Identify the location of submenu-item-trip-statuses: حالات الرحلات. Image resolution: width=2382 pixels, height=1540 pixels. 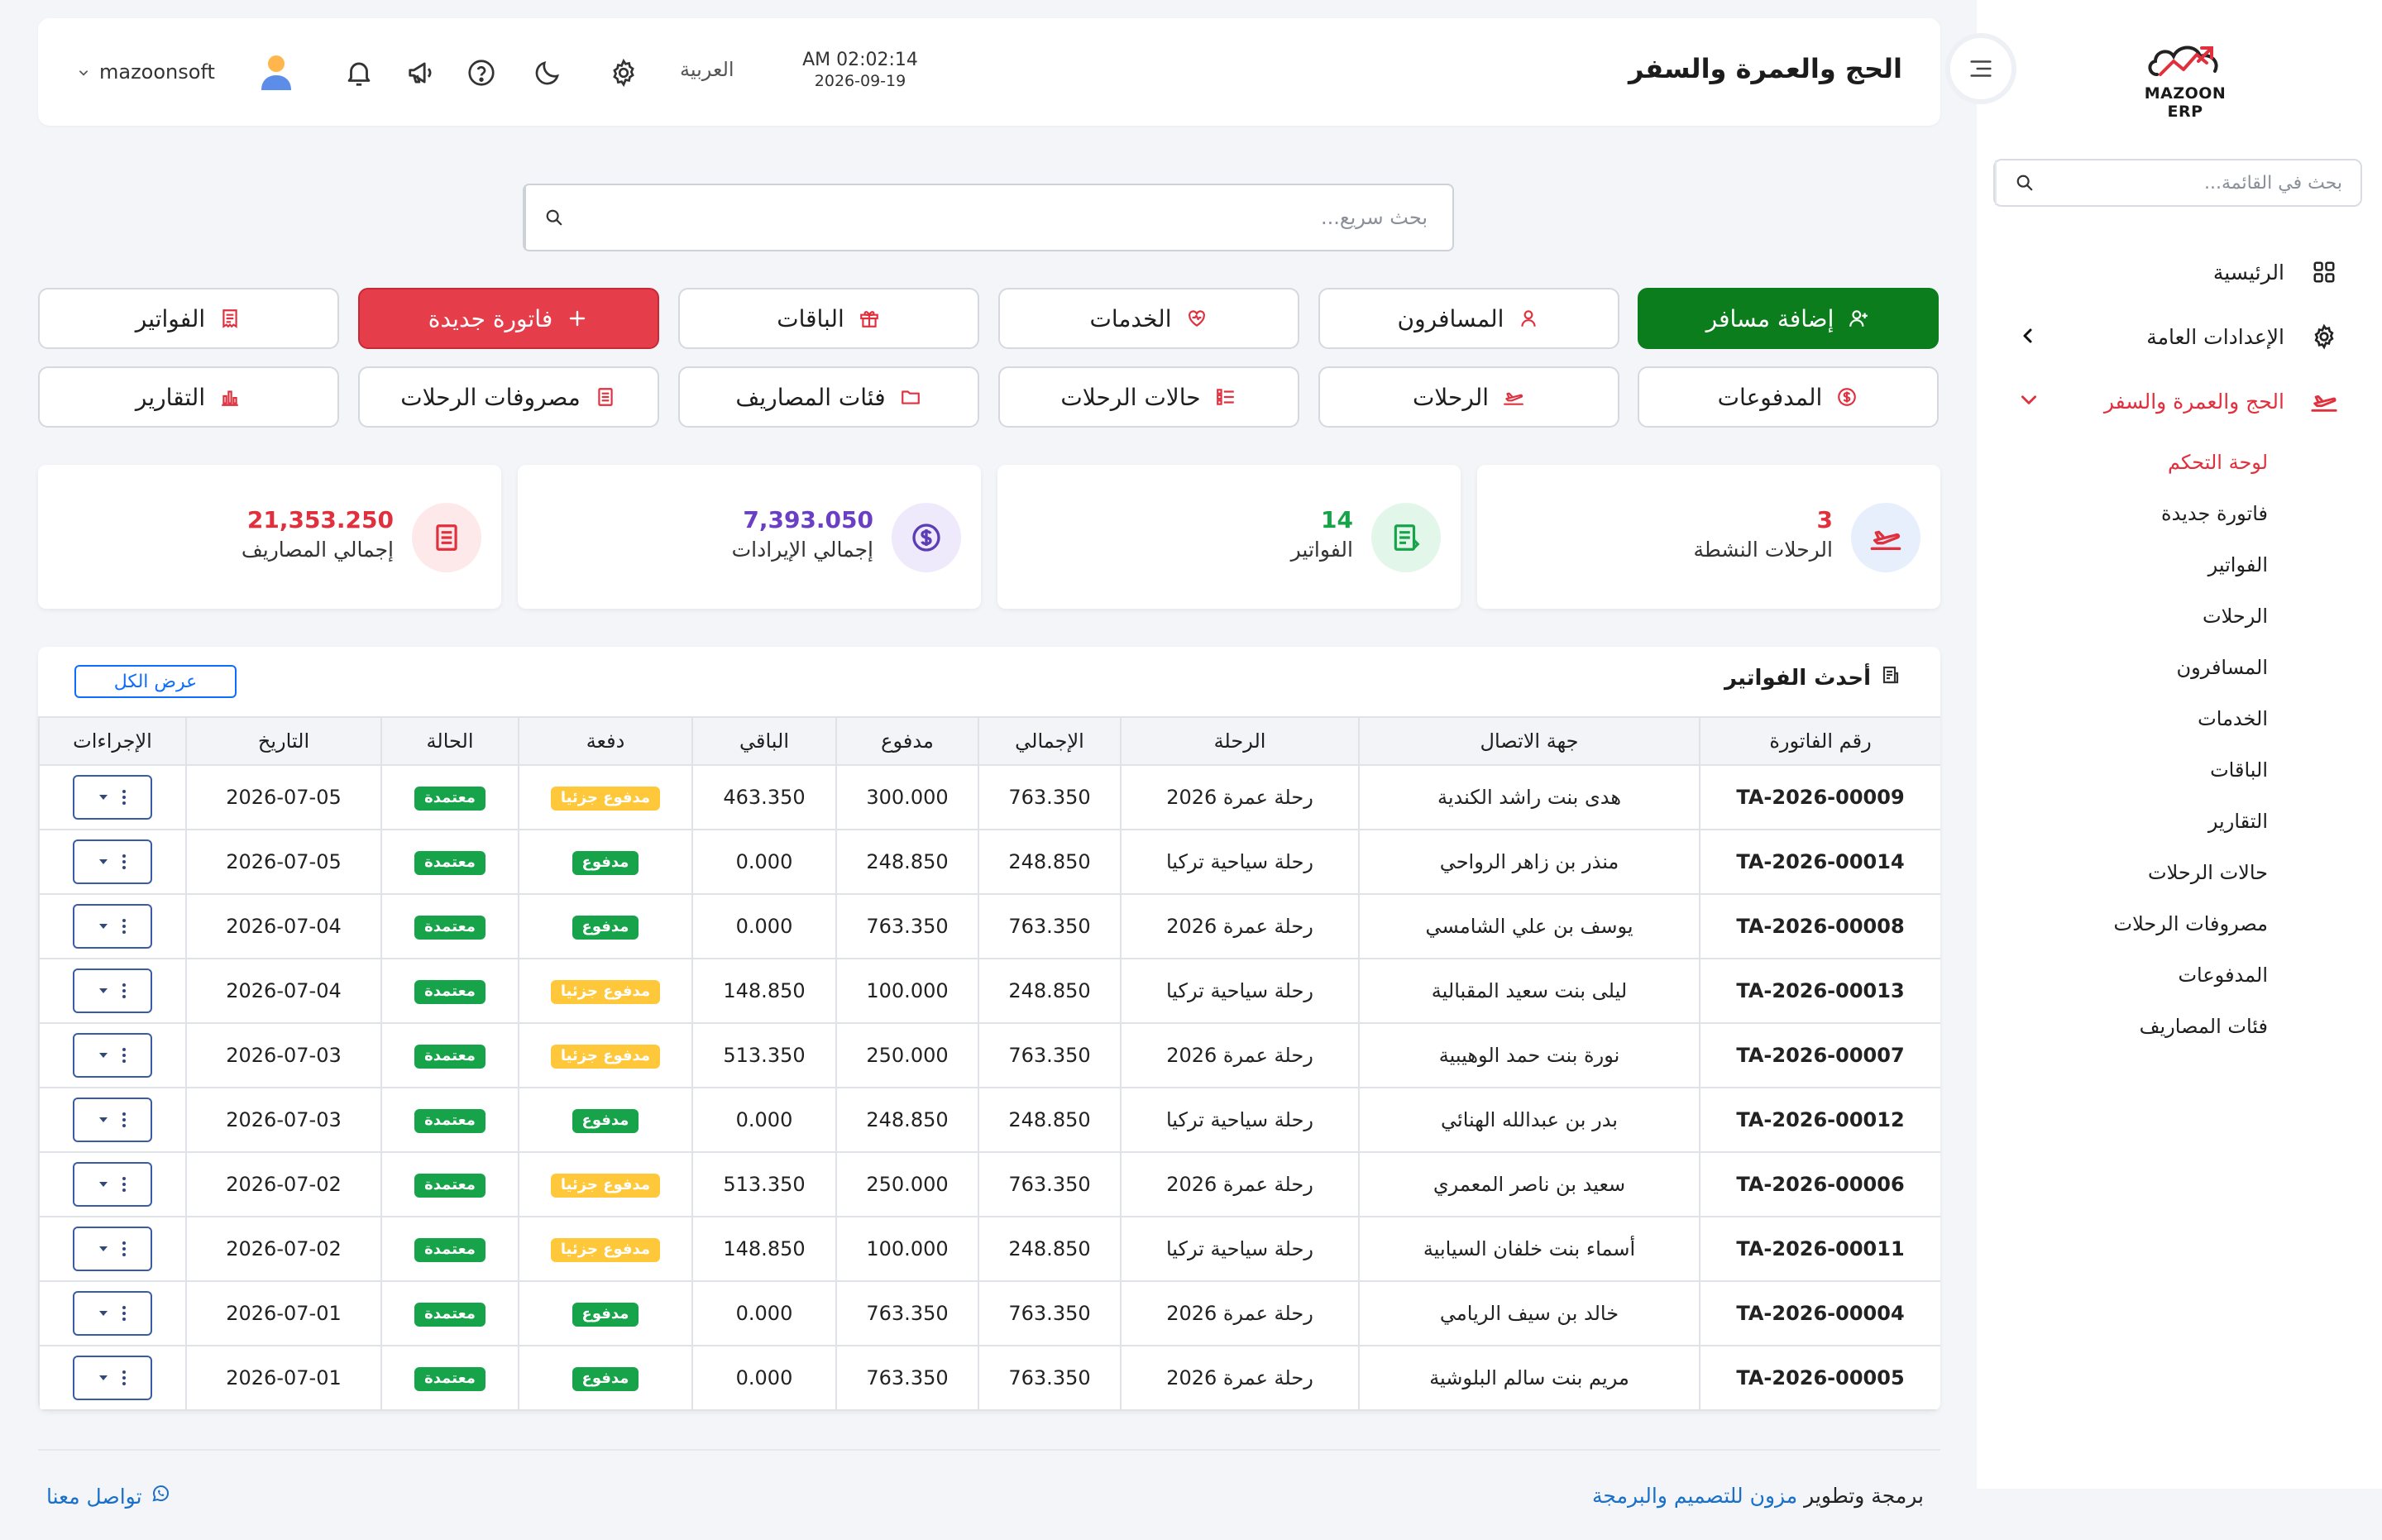
(2207, 872).